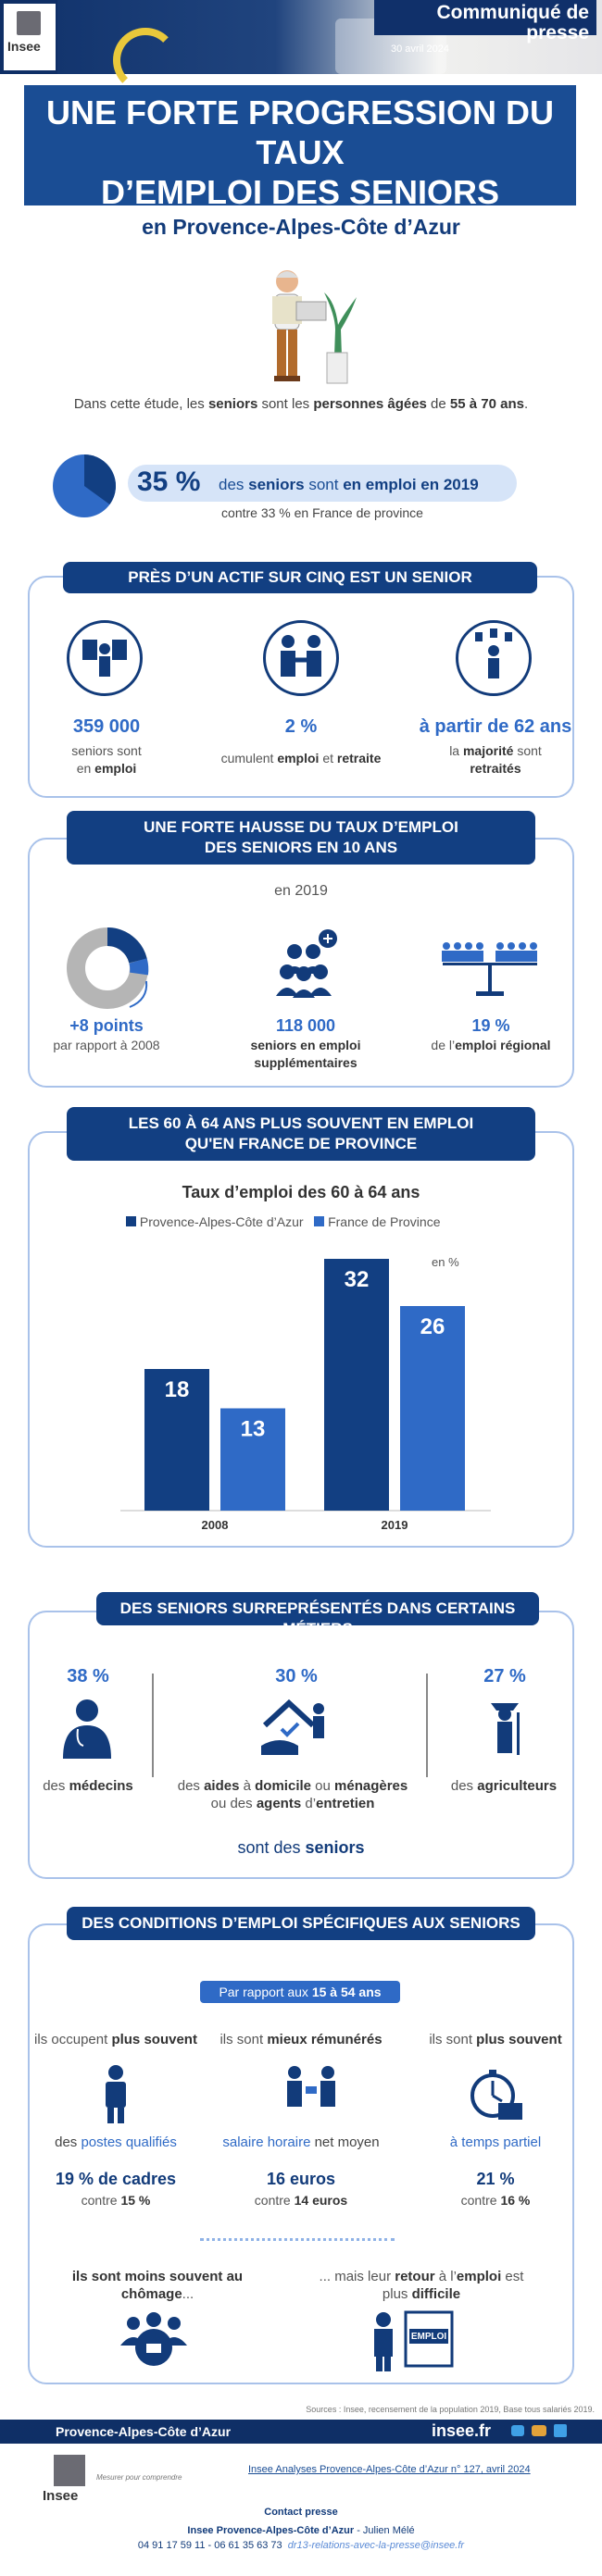  Describe the element at coordinates (305, 1054) in the screenshot. I see `s2-label-2: seniors en emploi supplémentaires` at that location.